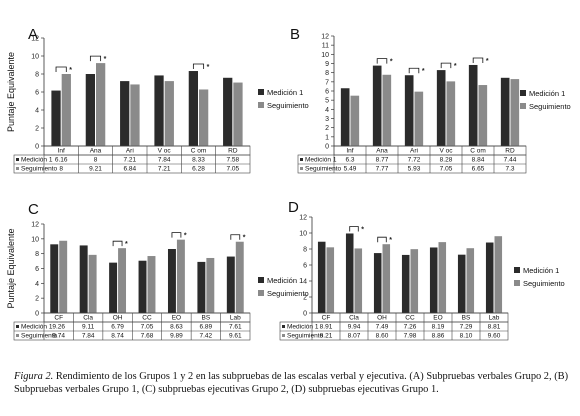  What do you see at coordinates (382, 160) in the screenshot?
I see `table-cell-medicion-1: 8.77` at bounding box center [382, 160].